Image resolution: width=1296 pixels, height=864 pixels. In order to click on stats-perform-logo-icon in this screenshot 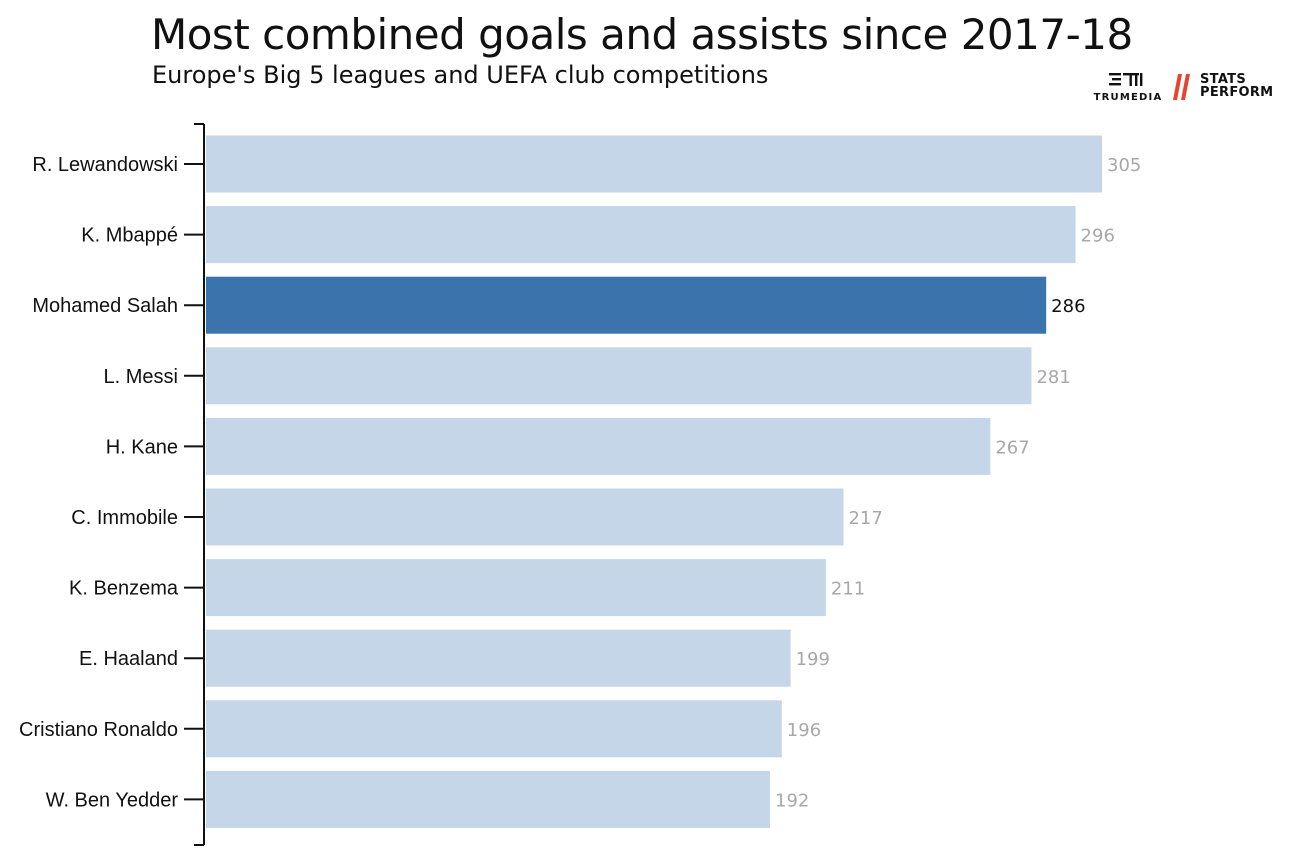, I will do `click(1181, 87)`.